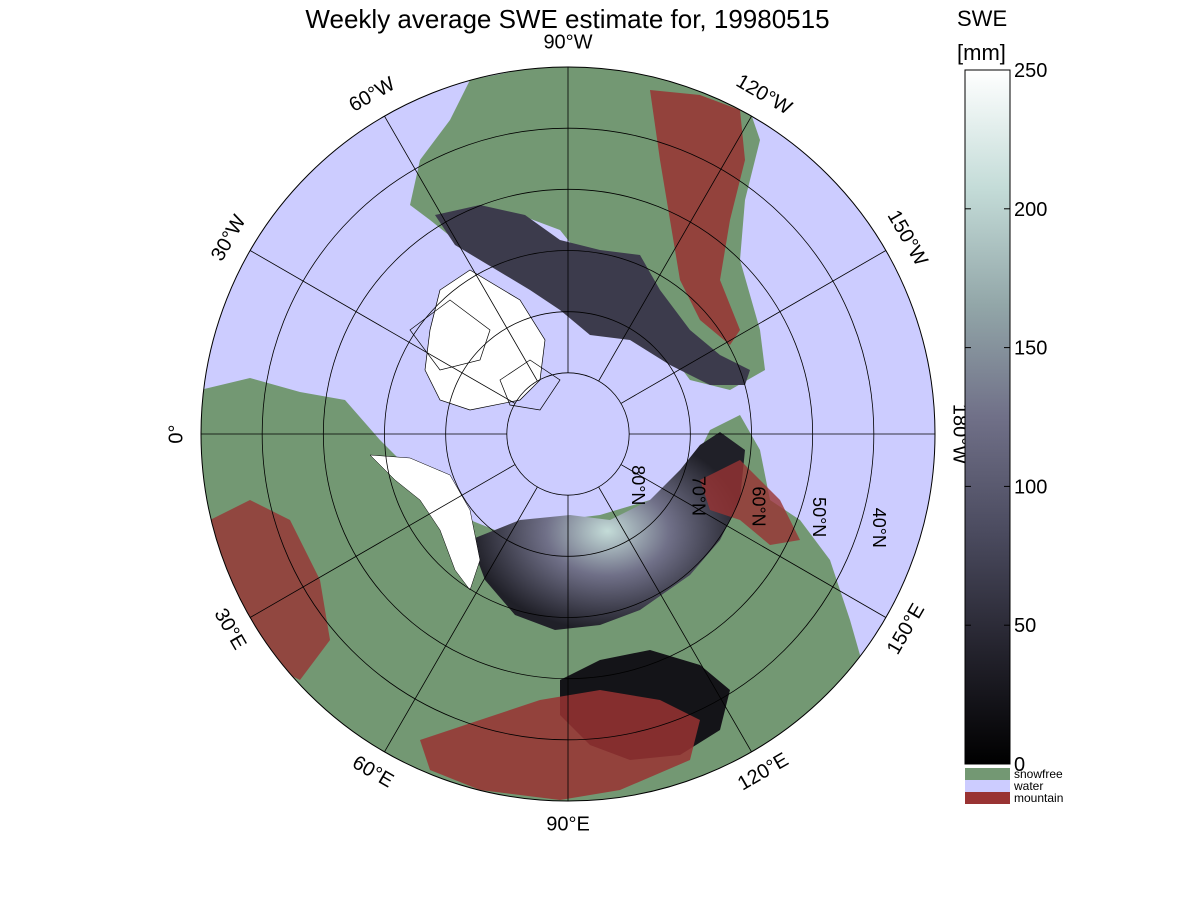  Describe the element at coordinates (1030, 71) in the screenshot. I see `colorbar-tick-label: 250` at that location.